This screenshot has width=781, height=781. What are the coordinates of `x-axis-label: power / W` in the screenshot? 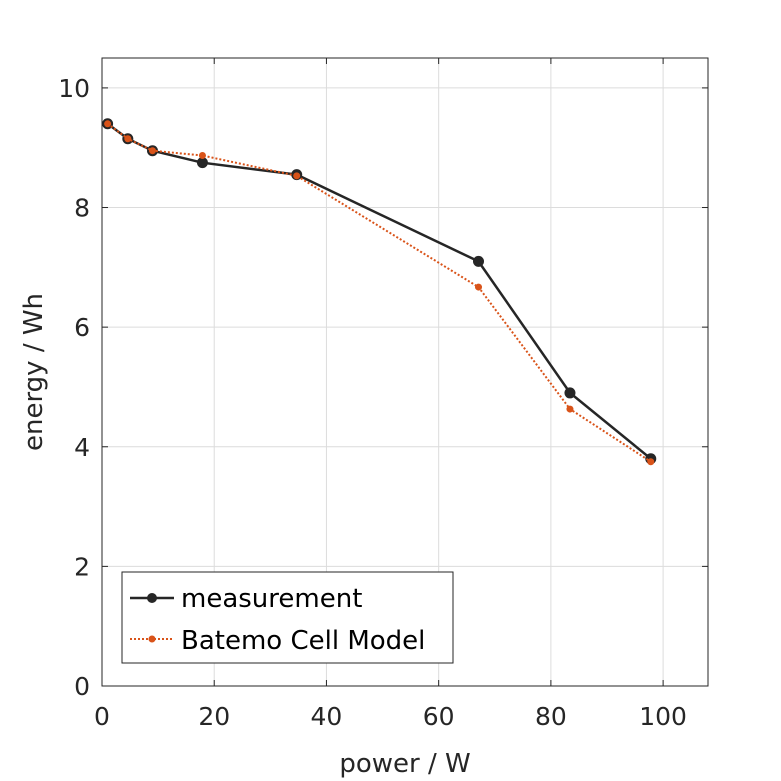 It's located at (404, 764).